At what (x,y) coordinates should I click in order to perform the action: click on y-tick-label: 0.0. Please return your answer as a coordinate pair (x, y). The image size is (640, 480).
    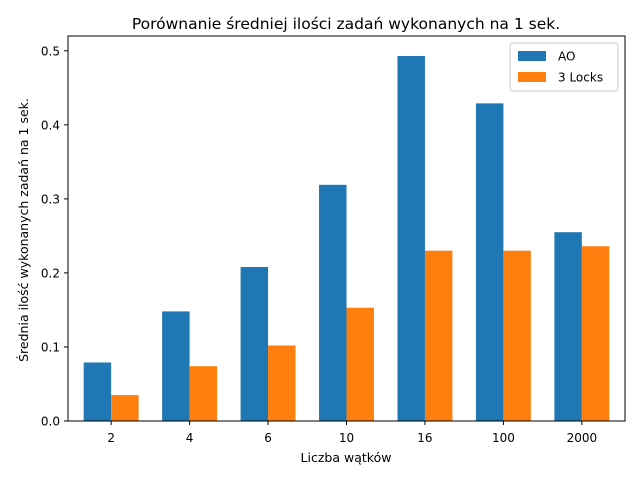
    Looking at the image, I should click on (50, 422).